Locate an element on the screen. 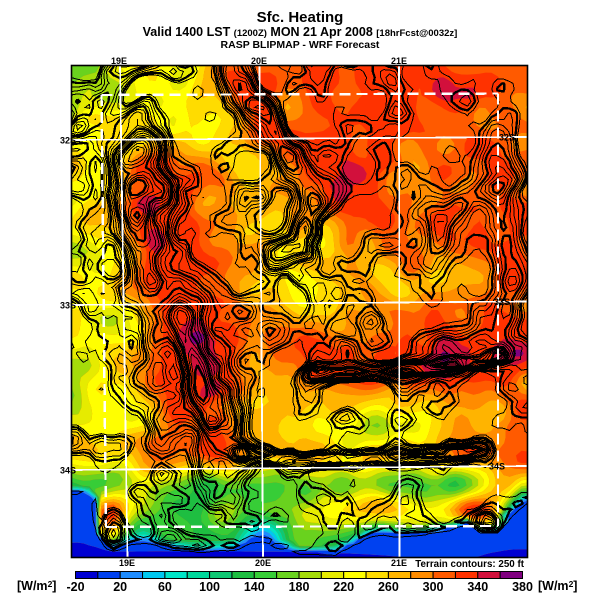 Image resolution: width=600 pixels, height=600 pixels. svg-text: -20 is located at coordinates (75, 587).